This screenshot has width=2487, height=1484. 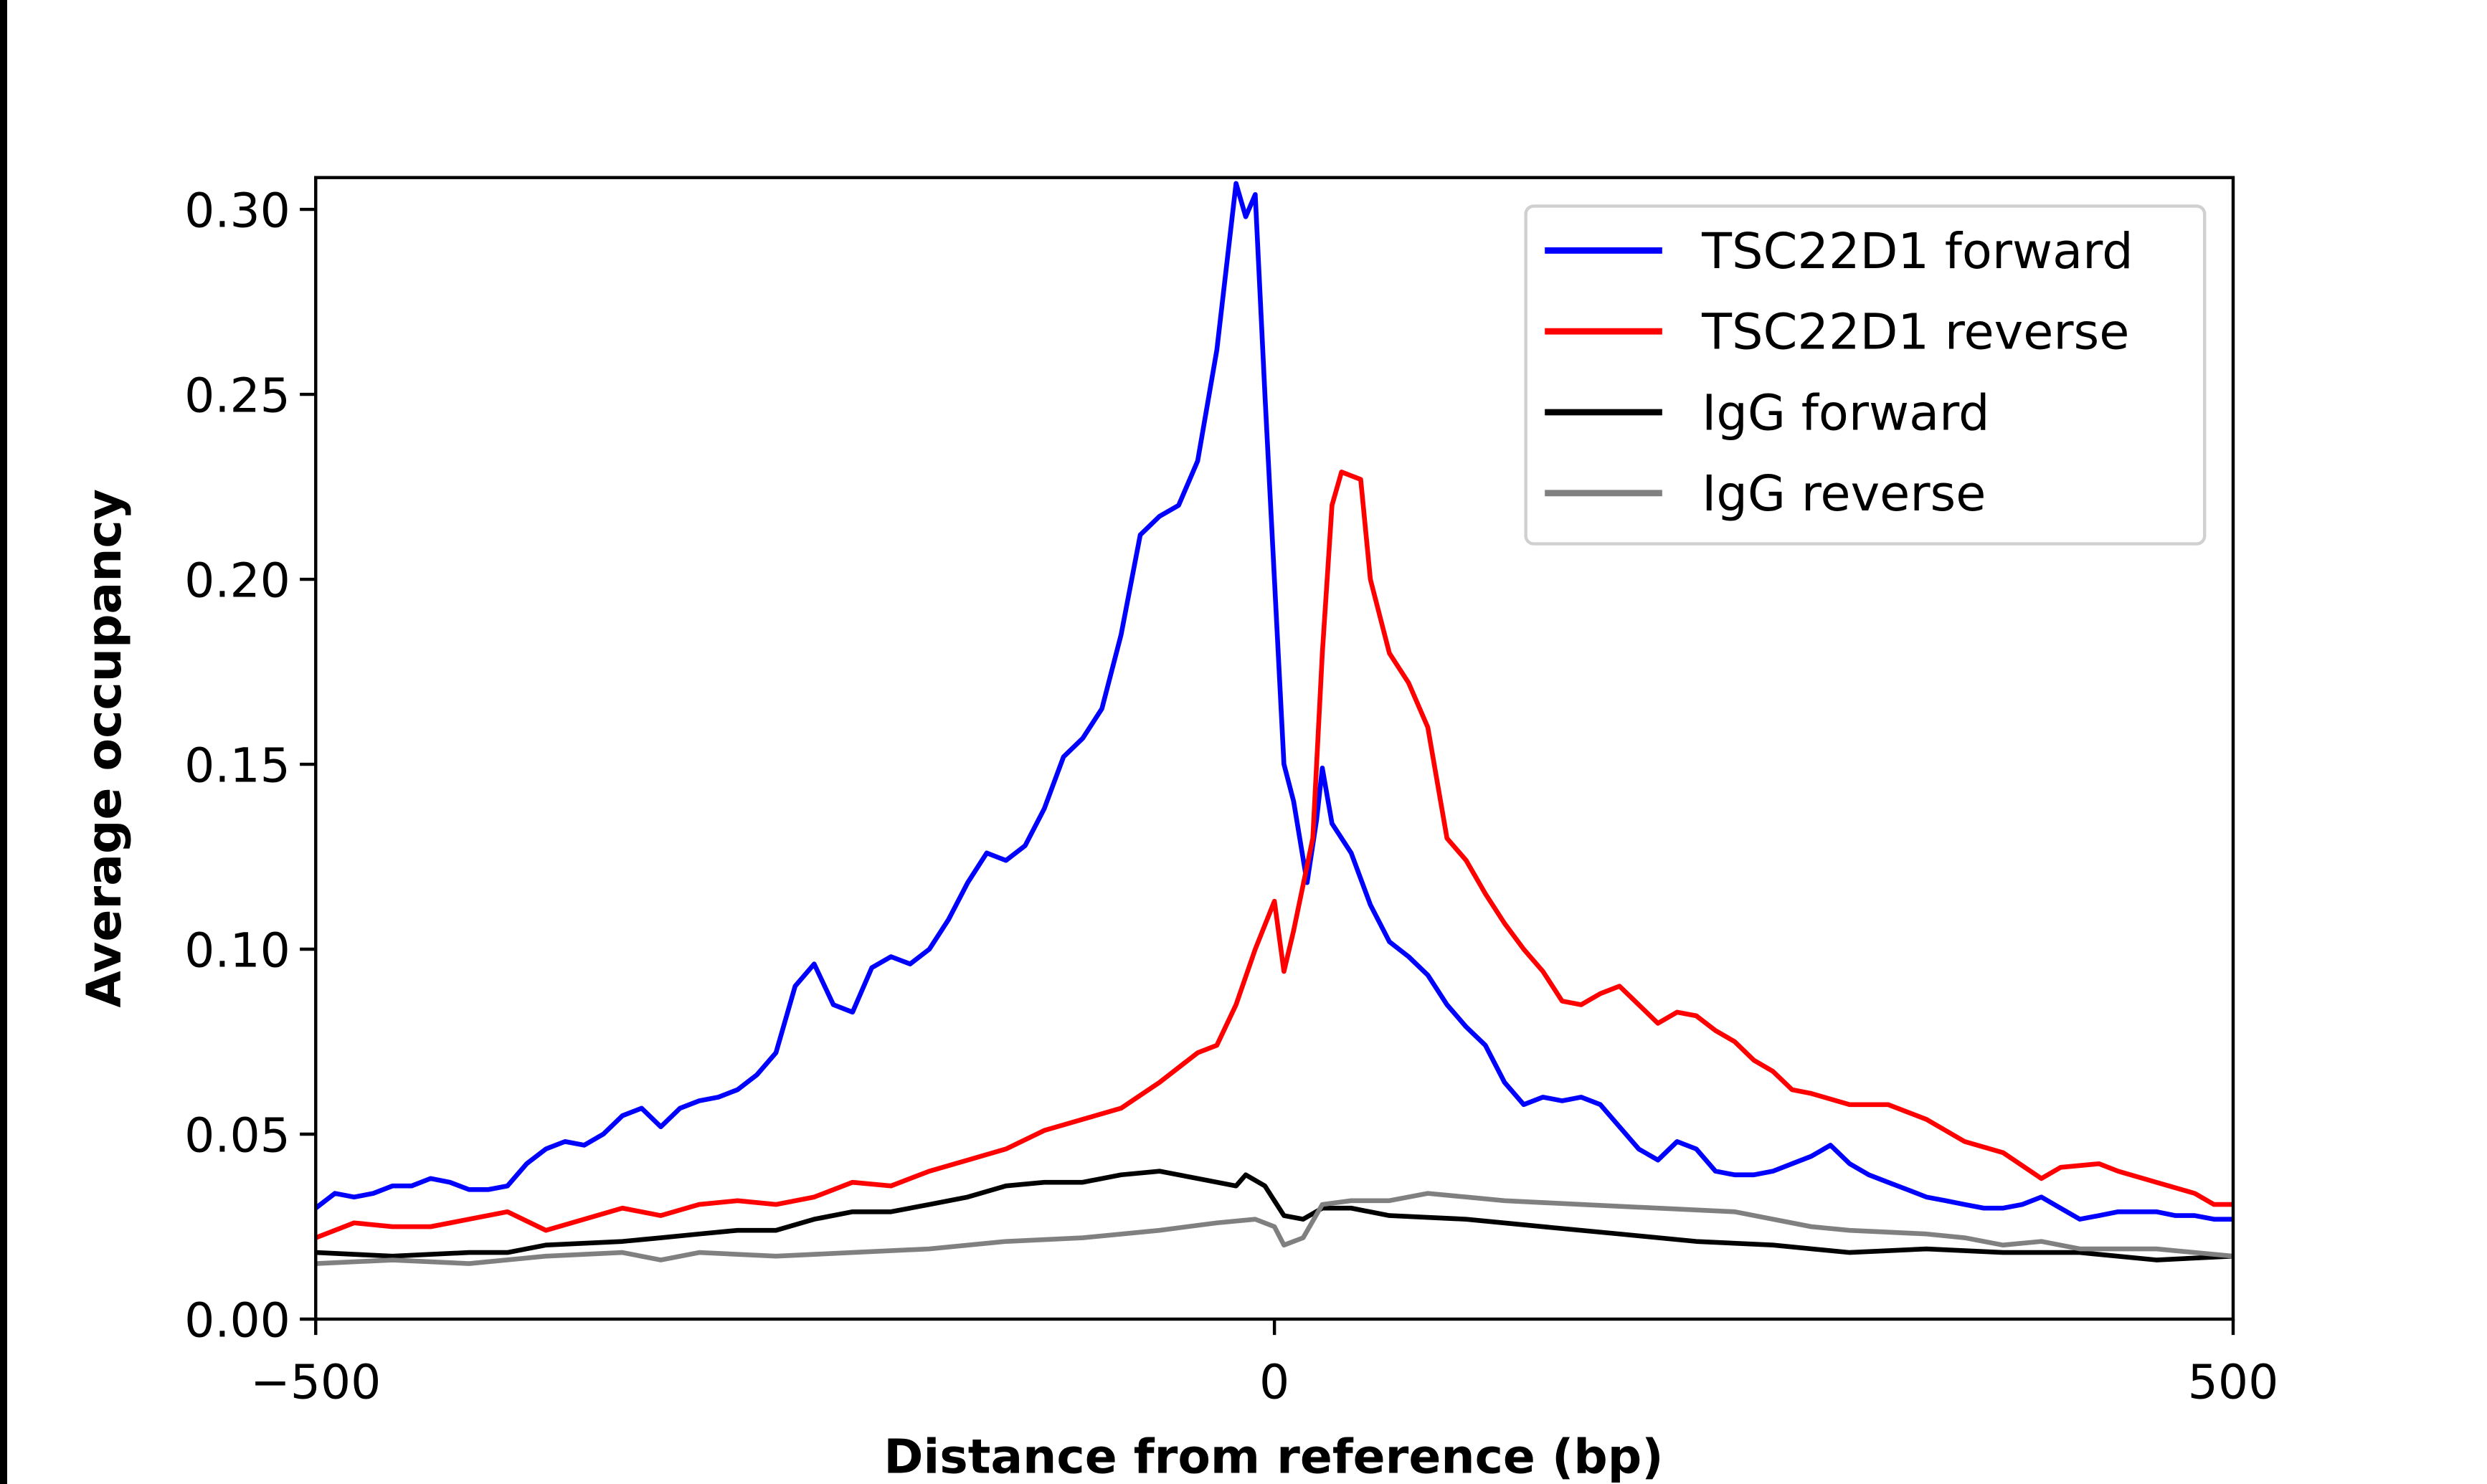 What do you see at coordinates (1273, 1457) in the screenshot?
I see `x-axis-label: Distance from reference (bp)` at bounding box center [1273, 1457].